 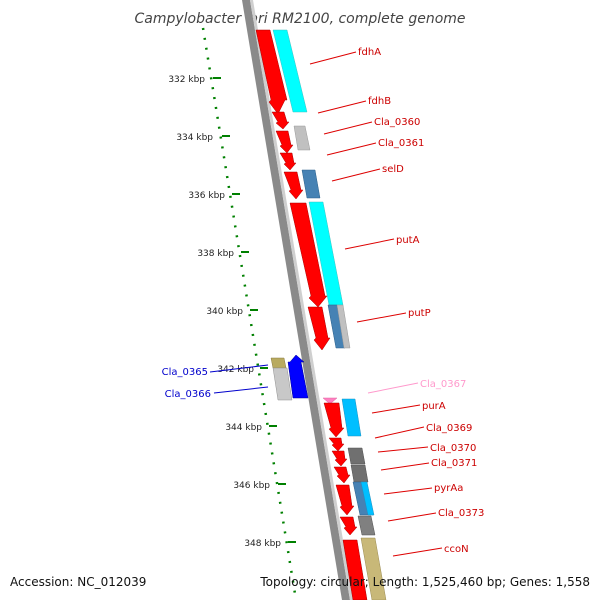 I want to click on gene-label-purA: purA, so click(x=434, y=406).